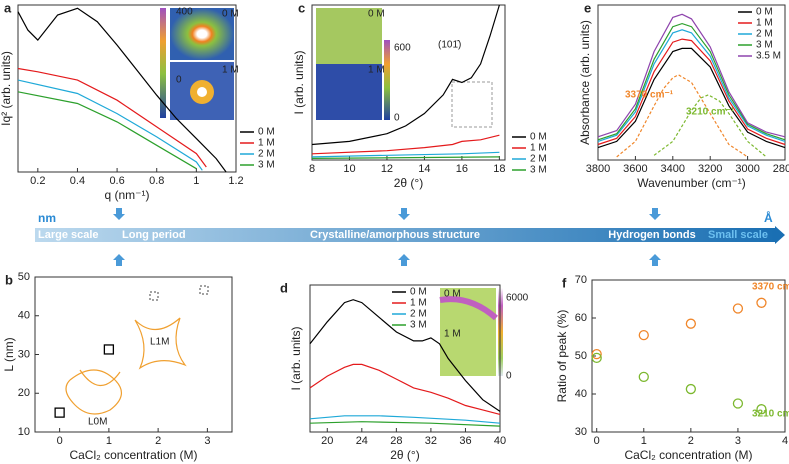 This screenshot has width=789, height=464. I want to click on y-axis-label: L (nm), so click(9, 354).